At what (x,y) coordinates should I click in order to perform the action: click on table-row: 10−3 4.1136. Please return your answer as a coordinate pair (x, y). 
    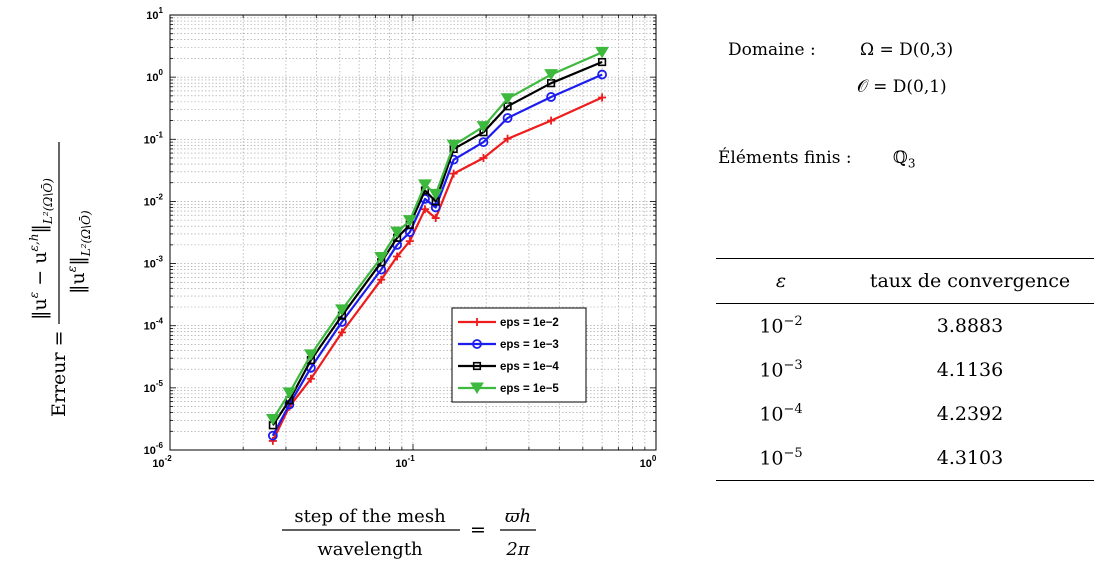
    Looking at the image, I should click on (905, 370).